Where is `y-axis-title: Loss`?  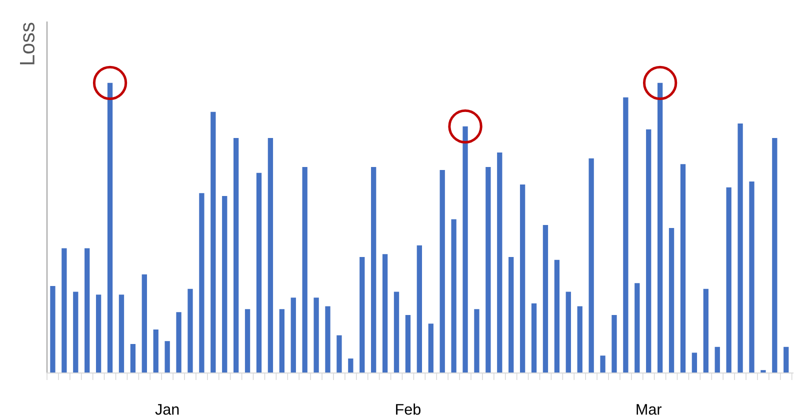 y-axis-title: Loss is located at coordinates (27, 43).